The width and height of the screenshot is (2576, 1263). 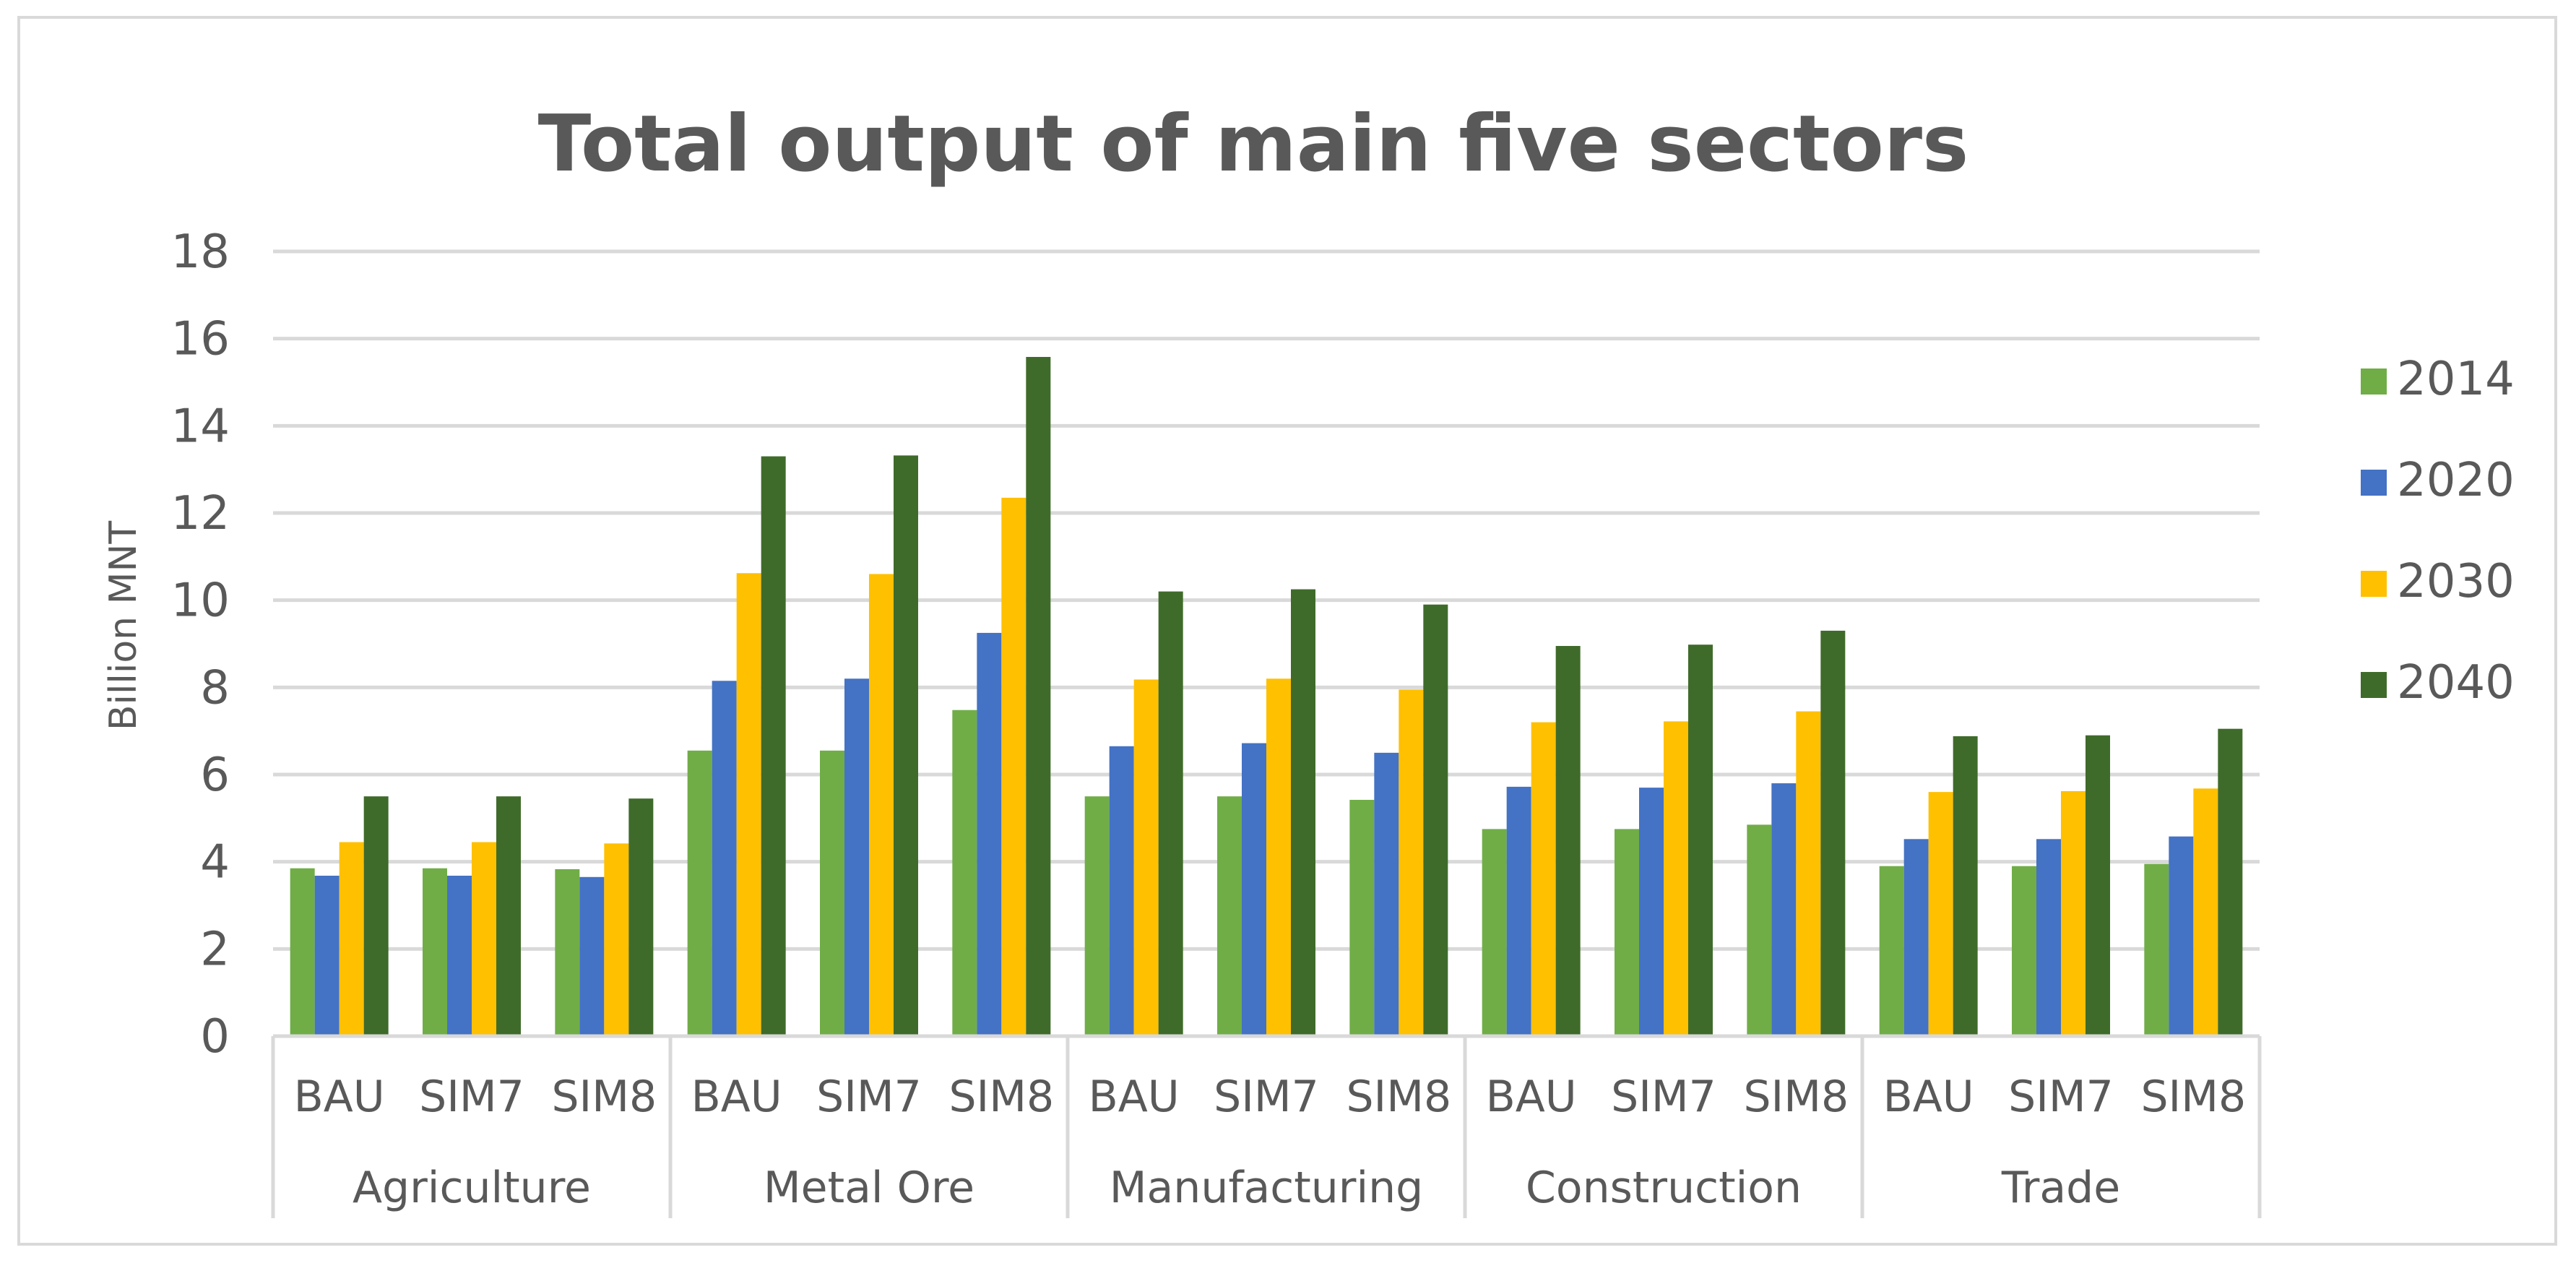 What do you see at coordinates (1254, 889) in the screenshot?
I see `bar-manufacturing-sim7-2020` at bounding box center [1254, 889].